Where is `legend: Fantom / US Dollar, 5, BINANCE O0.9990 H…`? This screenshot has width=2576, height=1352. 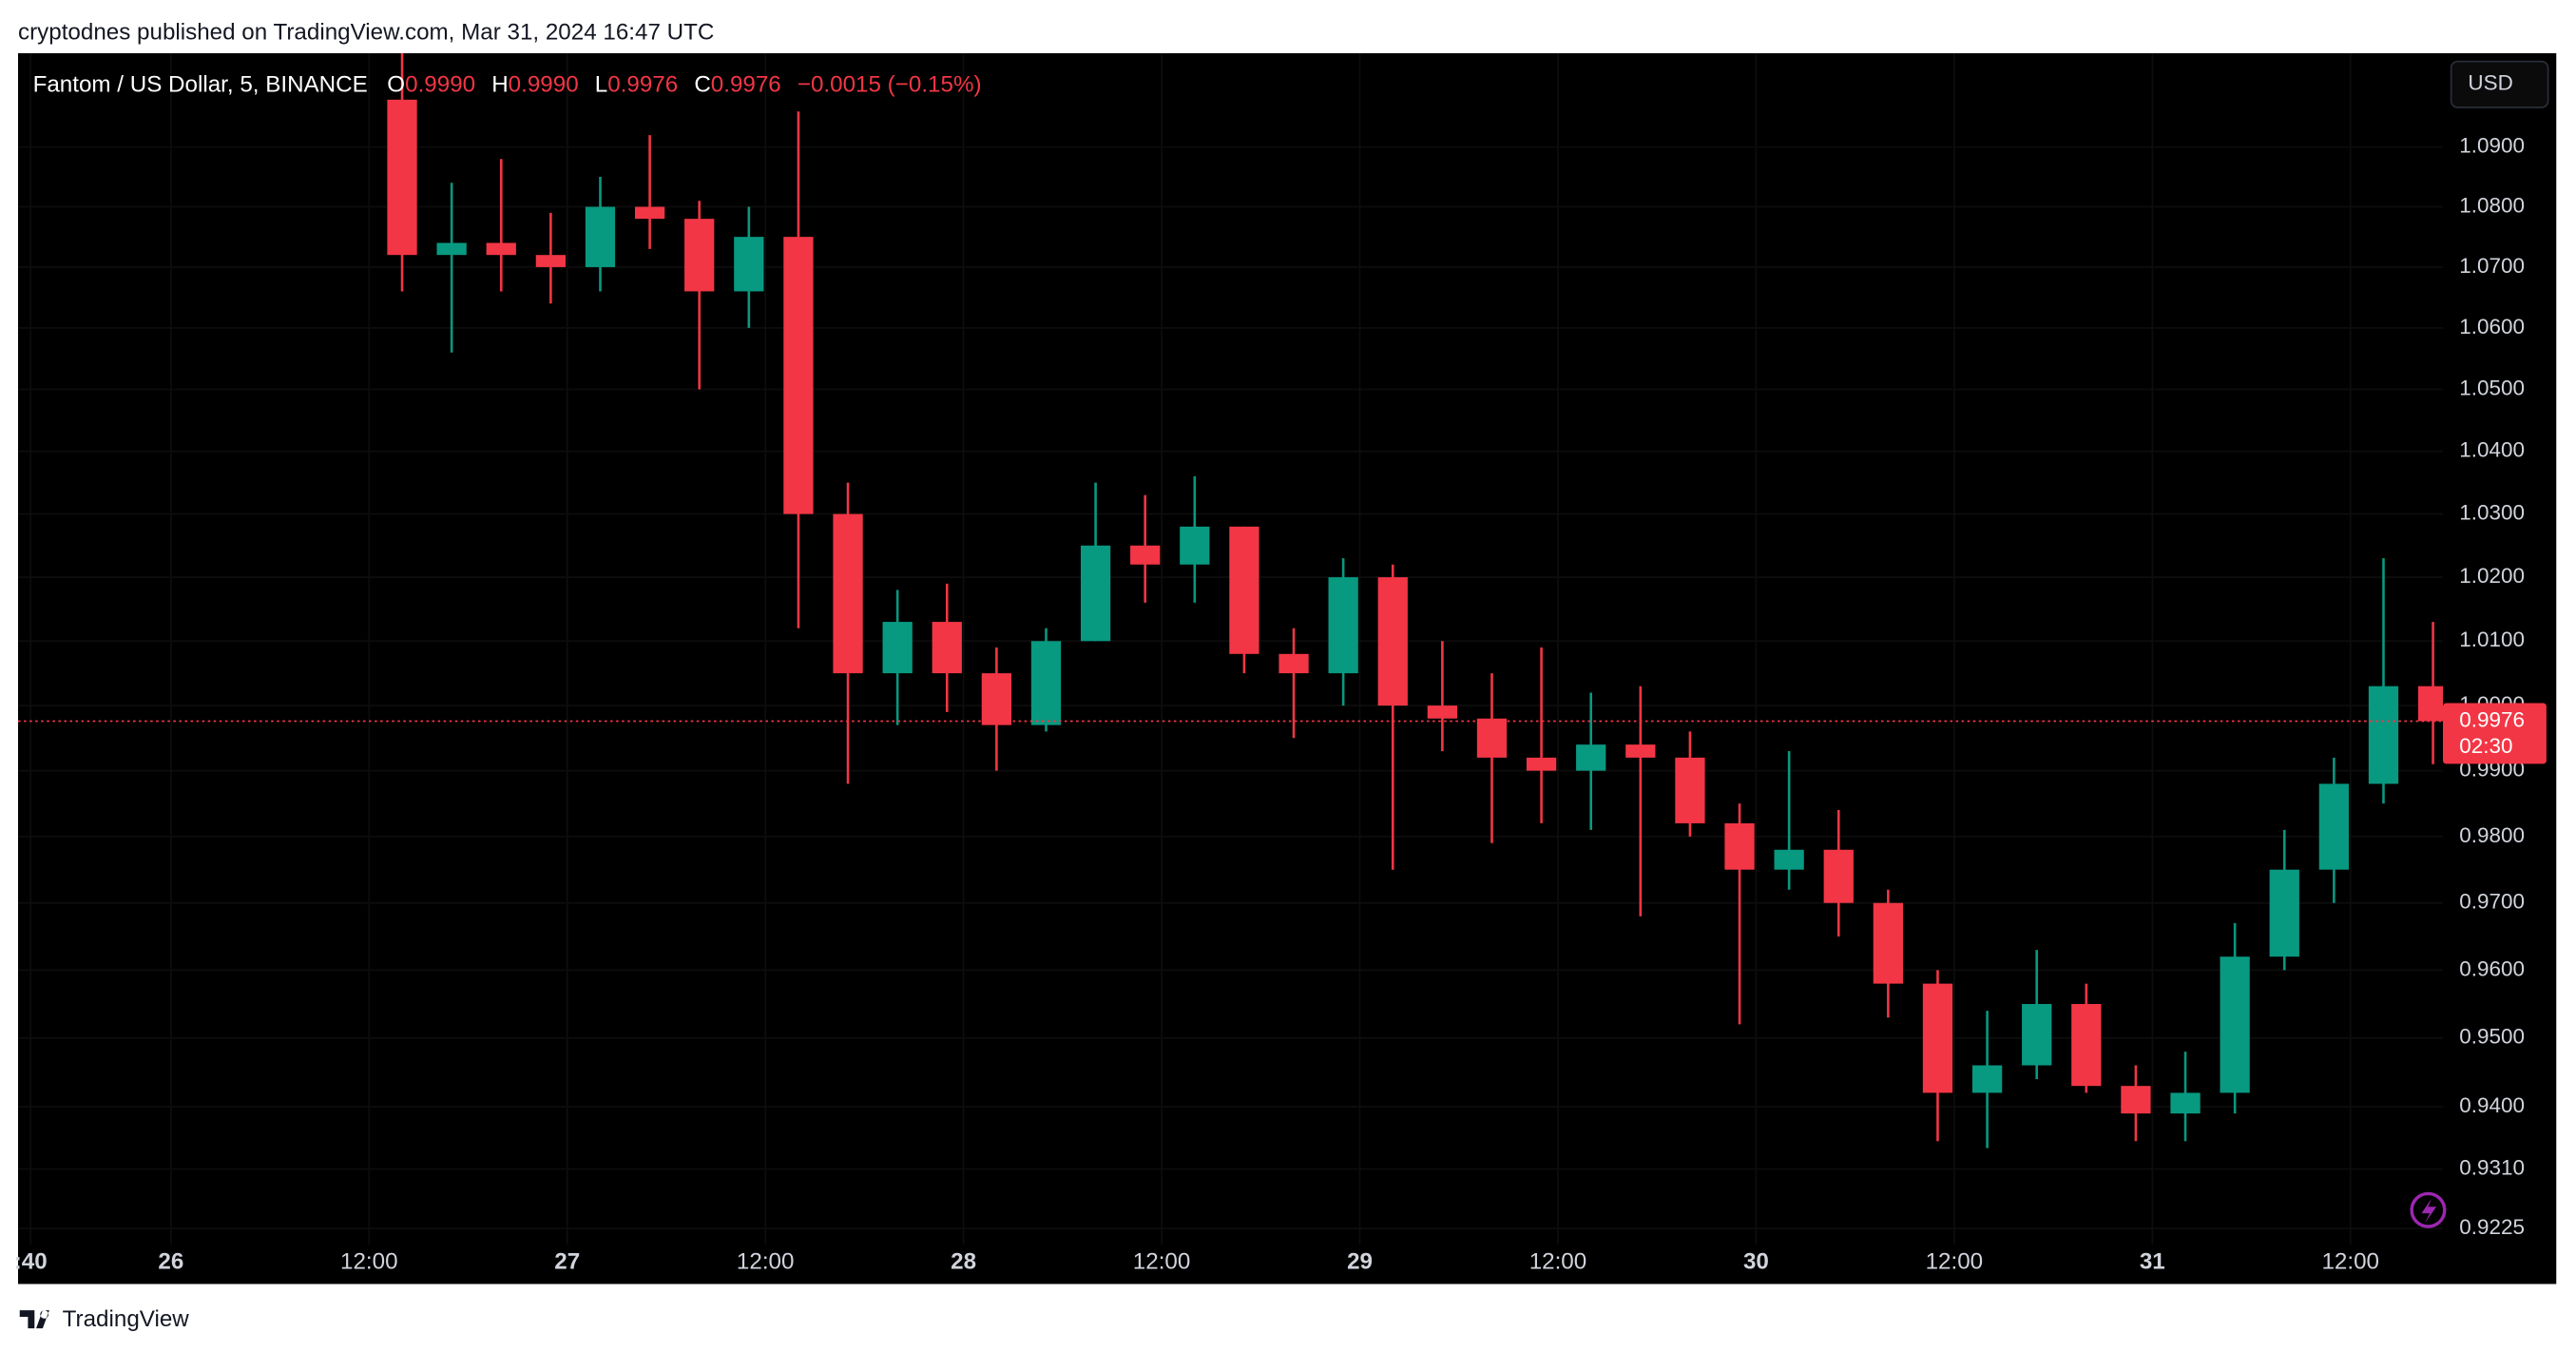 legend: Fantom / US Dollar, 5, BINANCE O0.9990 H… is located at coordinates (507, 85).